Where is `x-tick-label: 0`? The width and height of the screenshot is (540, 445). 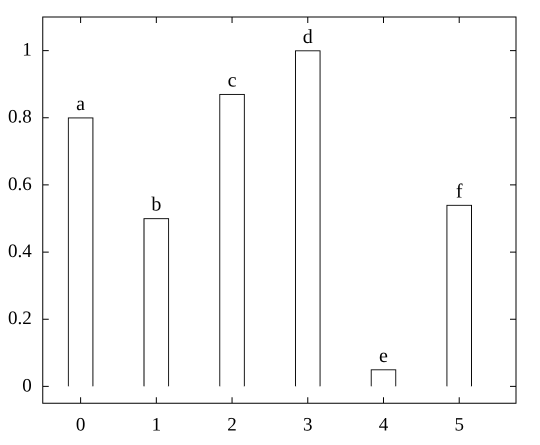
x-tick-label: 0 is located at coordinates (81, 425).